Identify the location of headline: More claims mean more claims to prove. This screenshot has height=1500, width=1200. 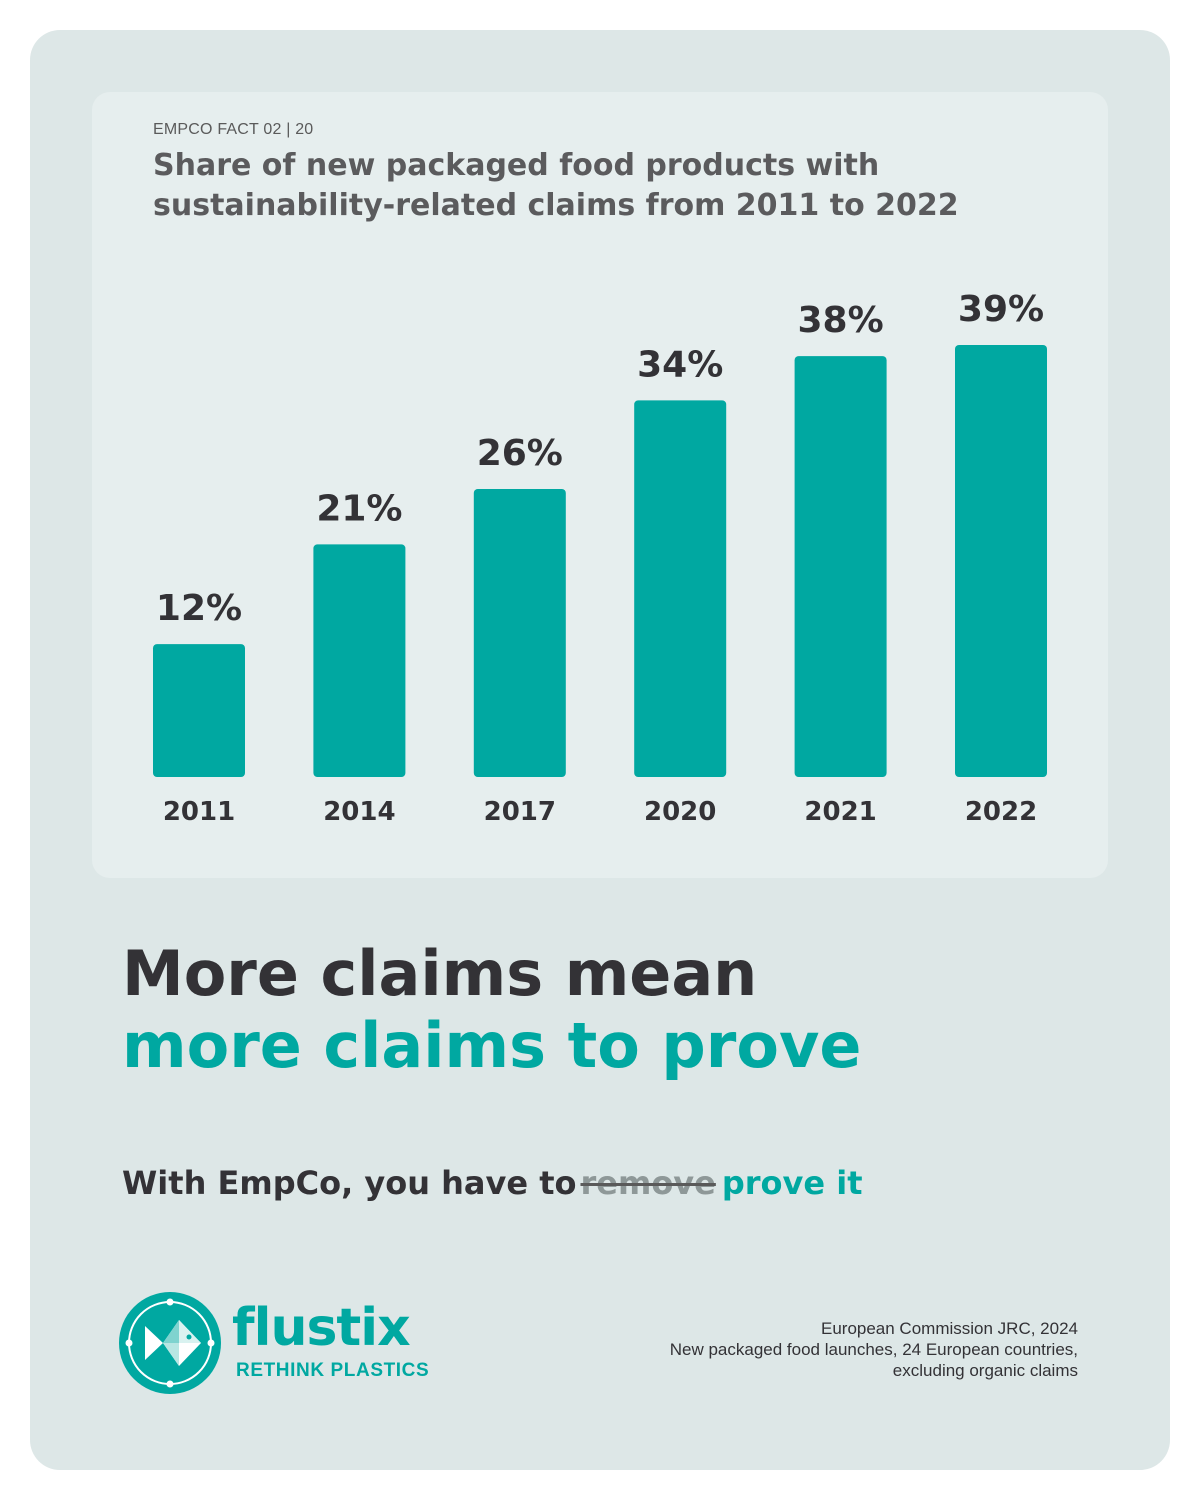
(491, 1010).